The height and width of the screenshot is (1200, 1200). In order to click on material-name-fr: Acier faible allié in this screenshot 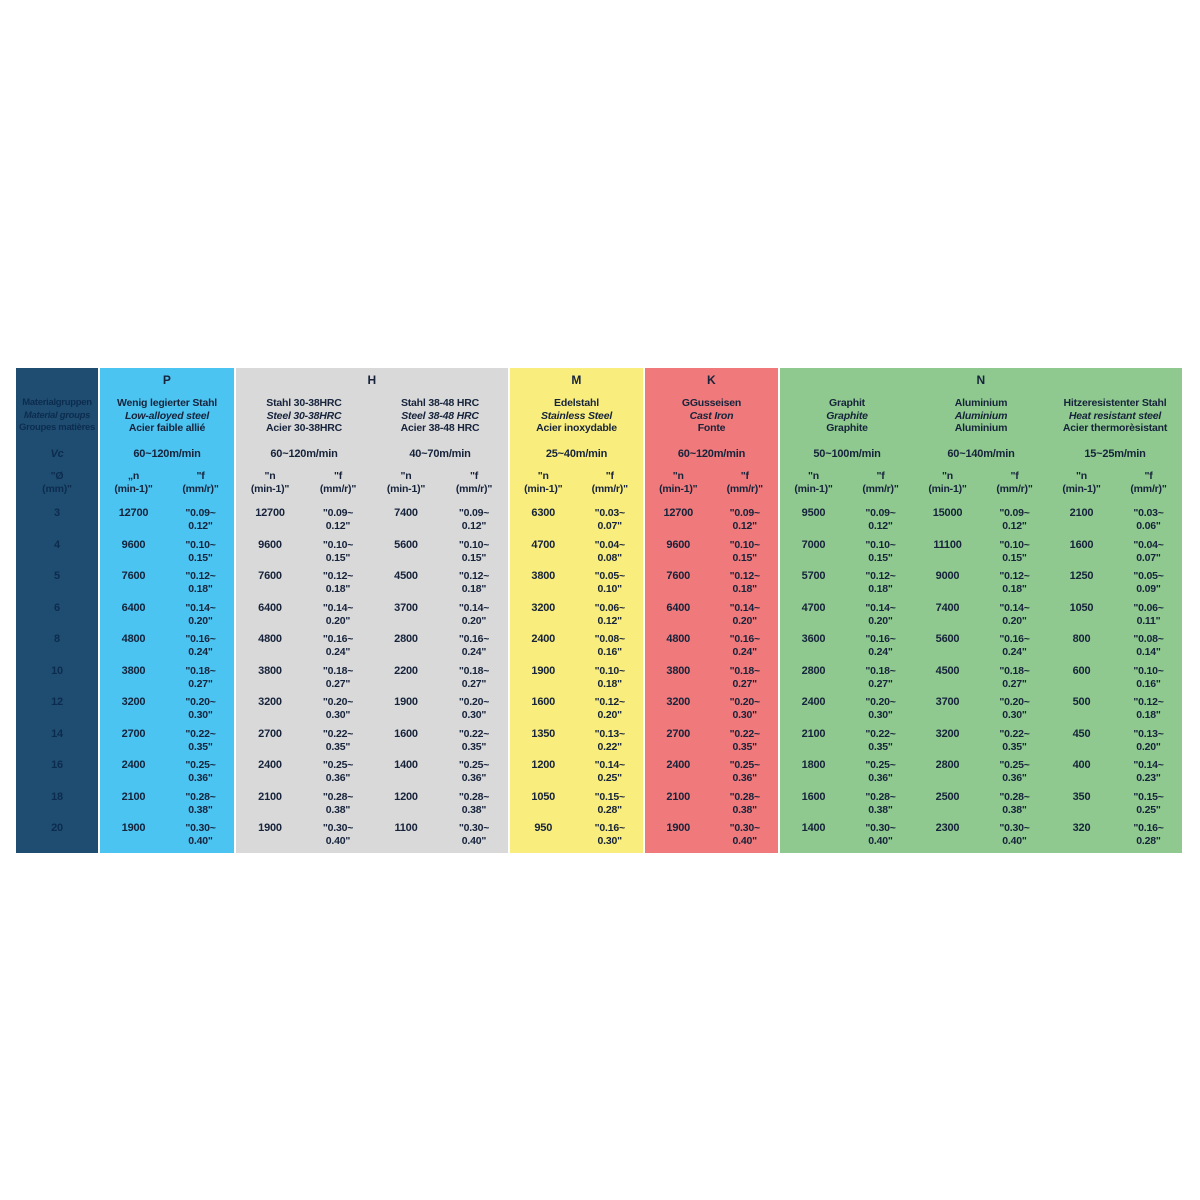, I will do `click(167, 428)`.